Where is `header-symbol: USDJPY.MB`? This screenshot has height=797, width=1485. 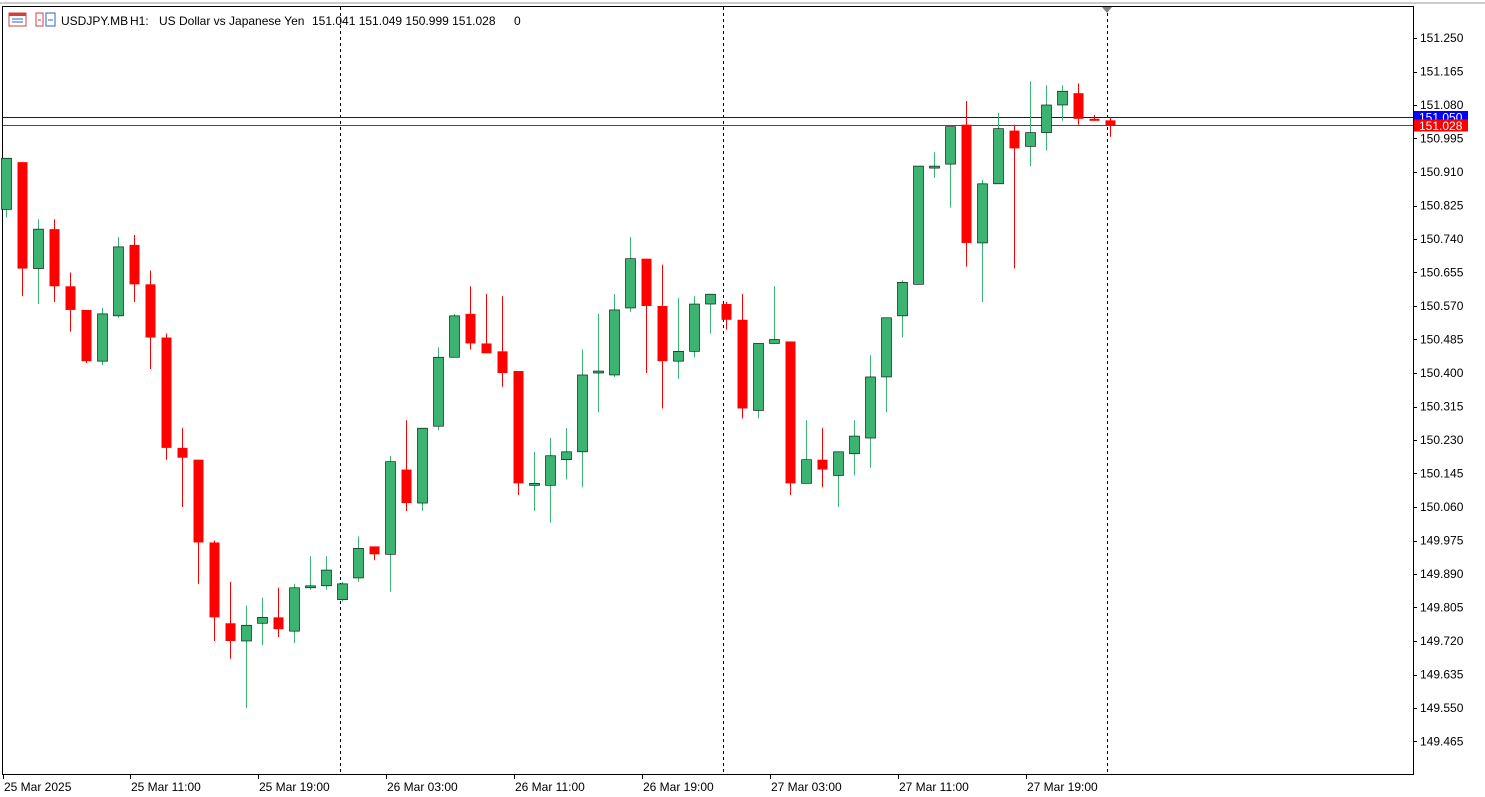
header-symbol: USDJPY.MB is located at coordinates (94, 21).